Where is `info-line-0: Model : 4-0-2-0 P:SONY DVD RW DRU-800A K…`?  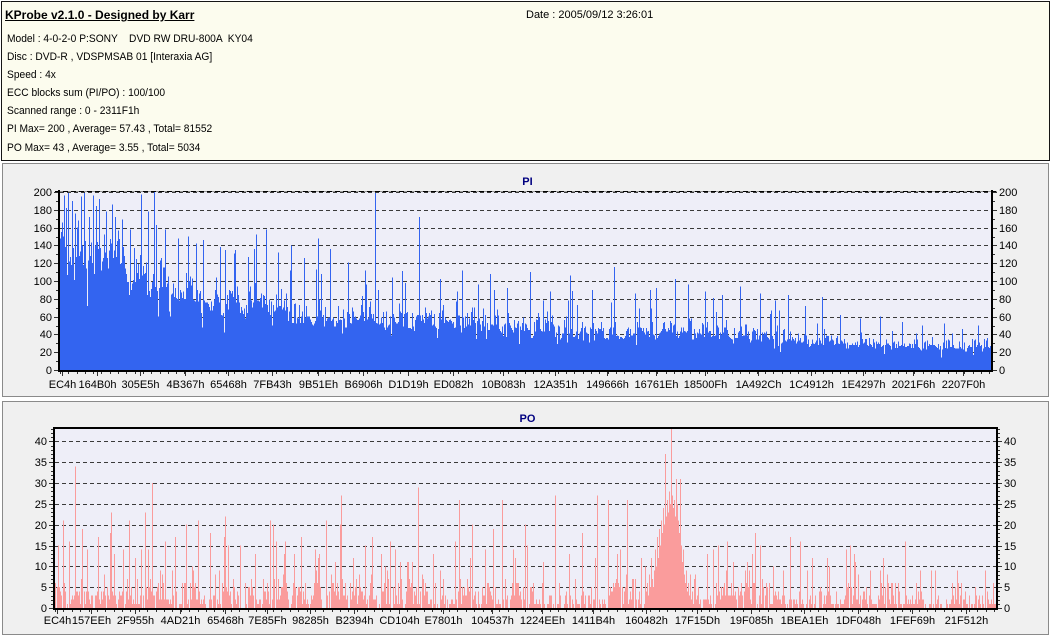 info-line-0: Model : 4-0-2-0 P:SONY DVD RW DRU-800A K… is located at coordinates (130, 38).